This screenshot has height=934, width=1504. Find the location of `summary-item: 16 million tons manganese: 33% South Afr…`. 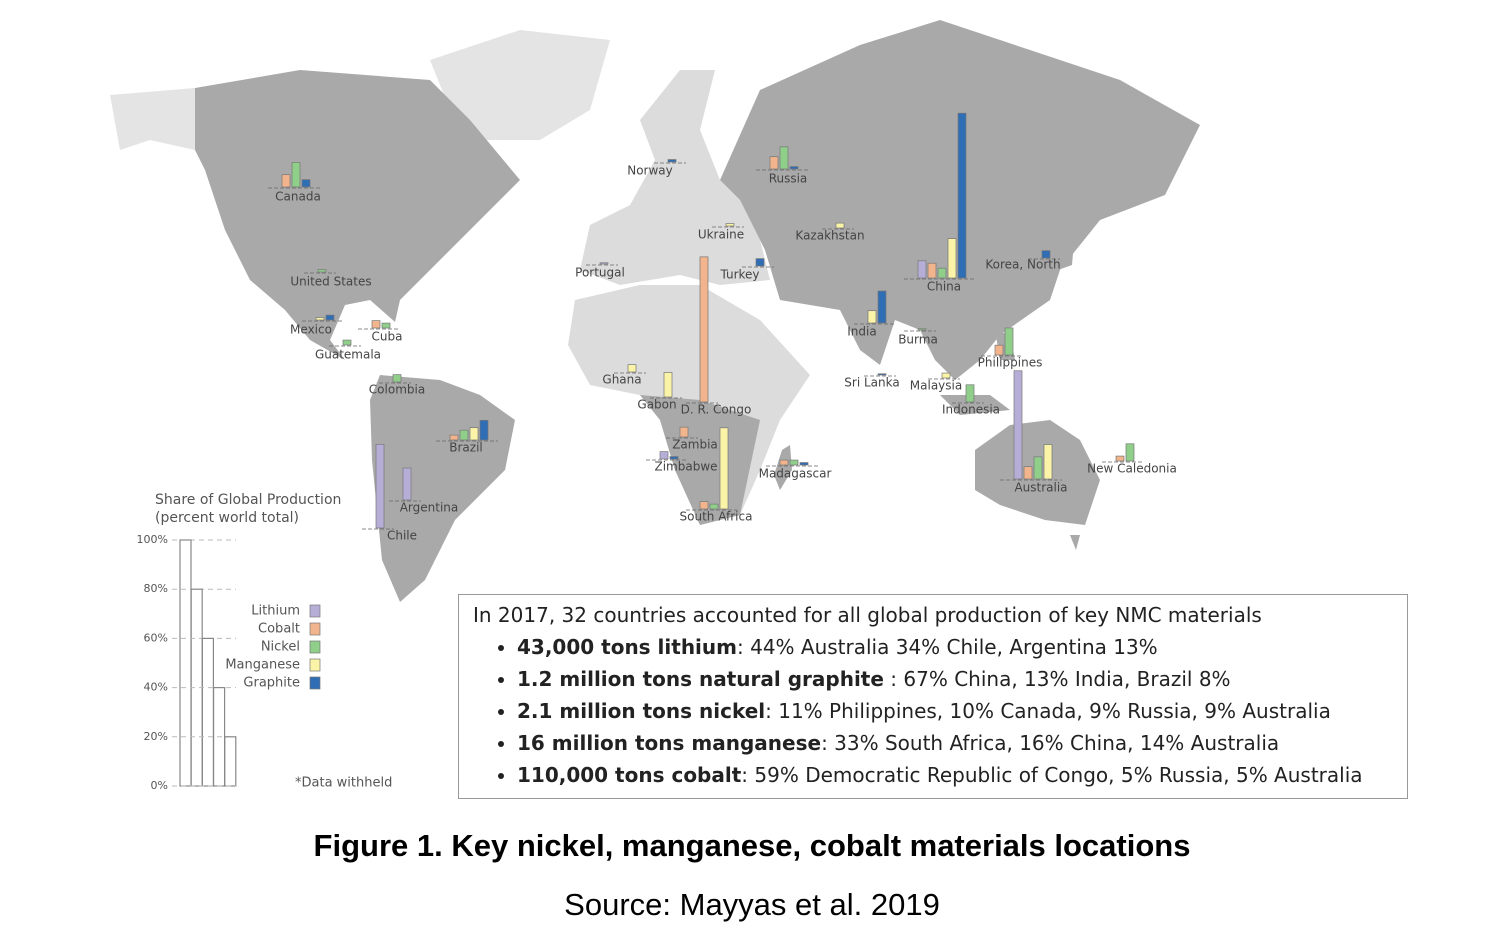

summary-item: 16 million tons manganese: 33% South Afr… is located at coordinates (955, 743).